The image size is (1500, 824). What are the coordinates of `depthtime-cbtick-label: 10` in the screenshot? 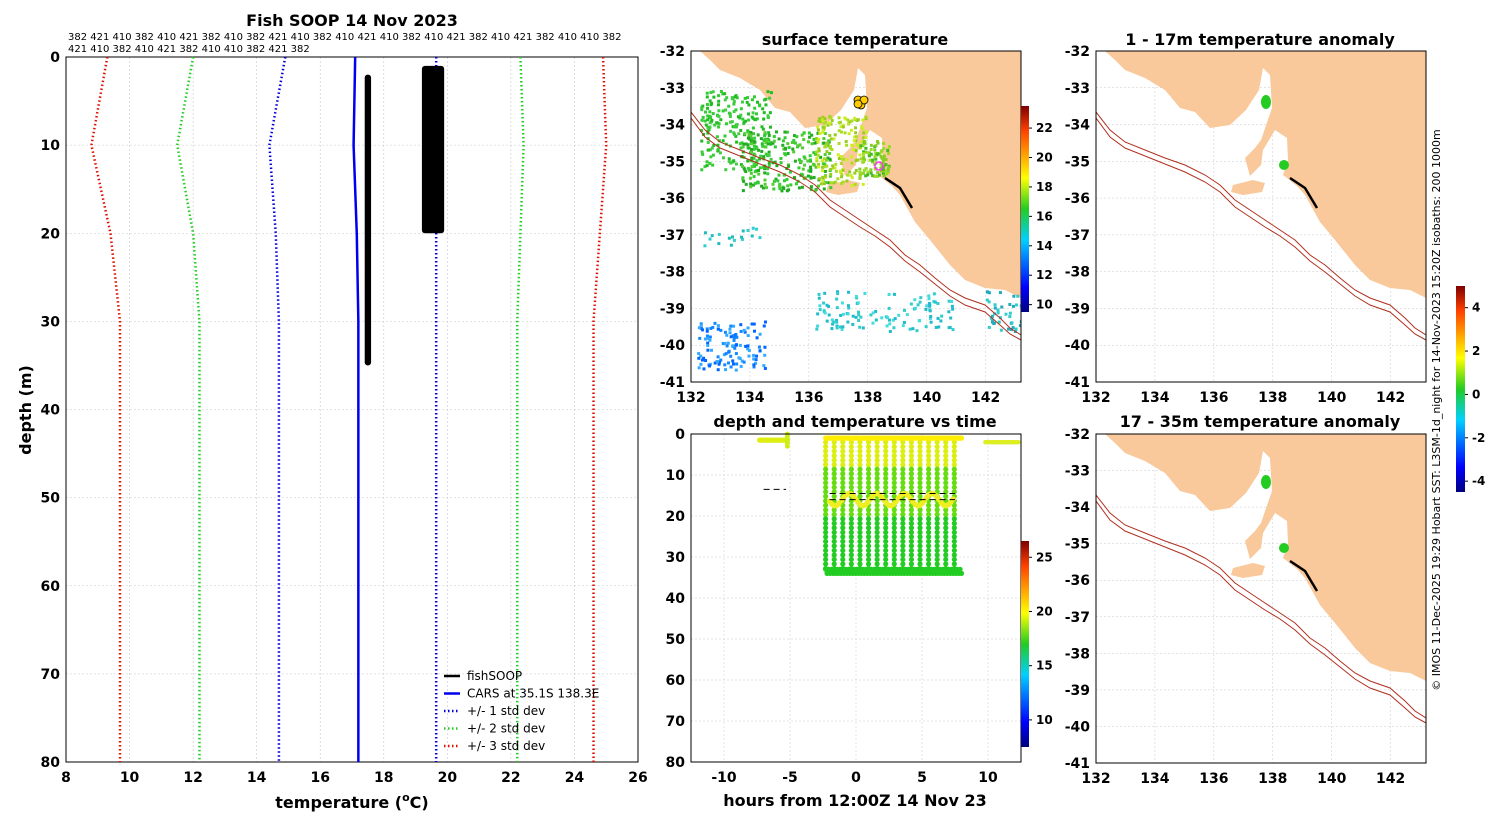 It's located at (1044, 720).